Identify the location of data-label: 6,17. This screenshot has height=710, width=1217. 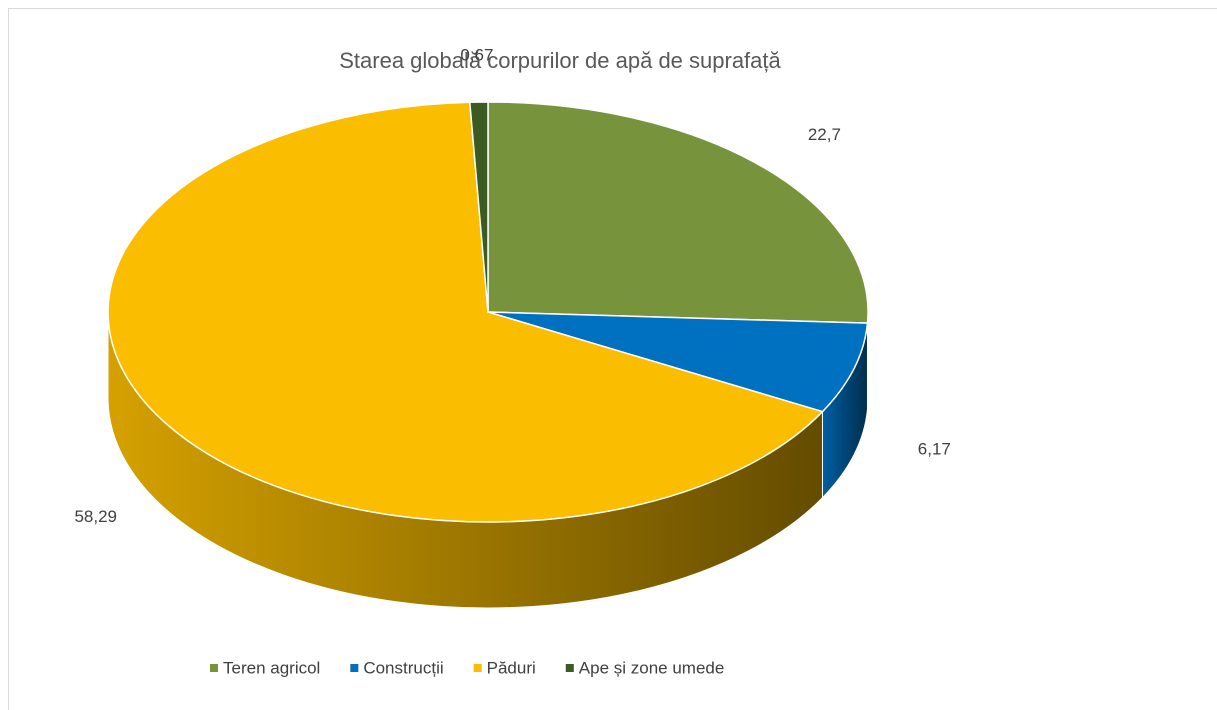
(934, 449).